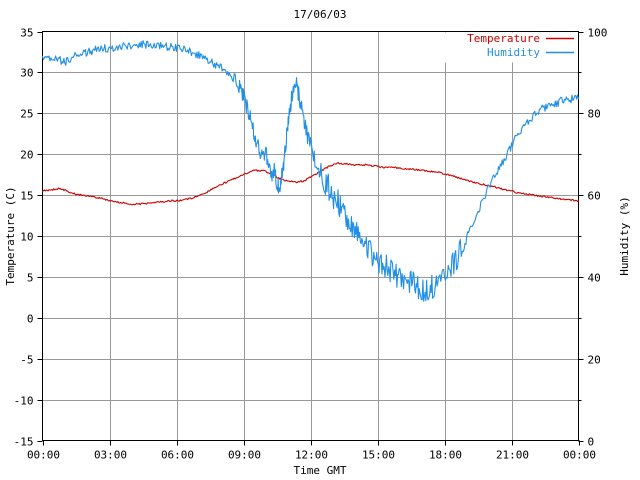 This screenshot has height=480, width=640. Describe the element at coordinates (30, 319) in the screenshot. I see `y-tick-label: 0` at that location.